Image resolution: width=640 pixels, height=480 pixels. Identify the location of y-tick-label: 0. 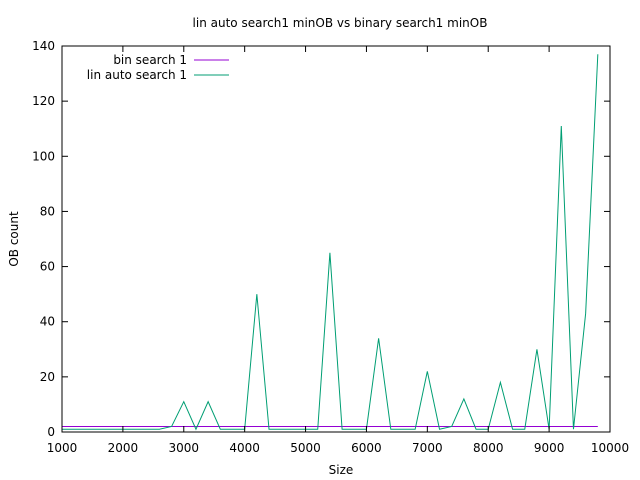
(51, 432).